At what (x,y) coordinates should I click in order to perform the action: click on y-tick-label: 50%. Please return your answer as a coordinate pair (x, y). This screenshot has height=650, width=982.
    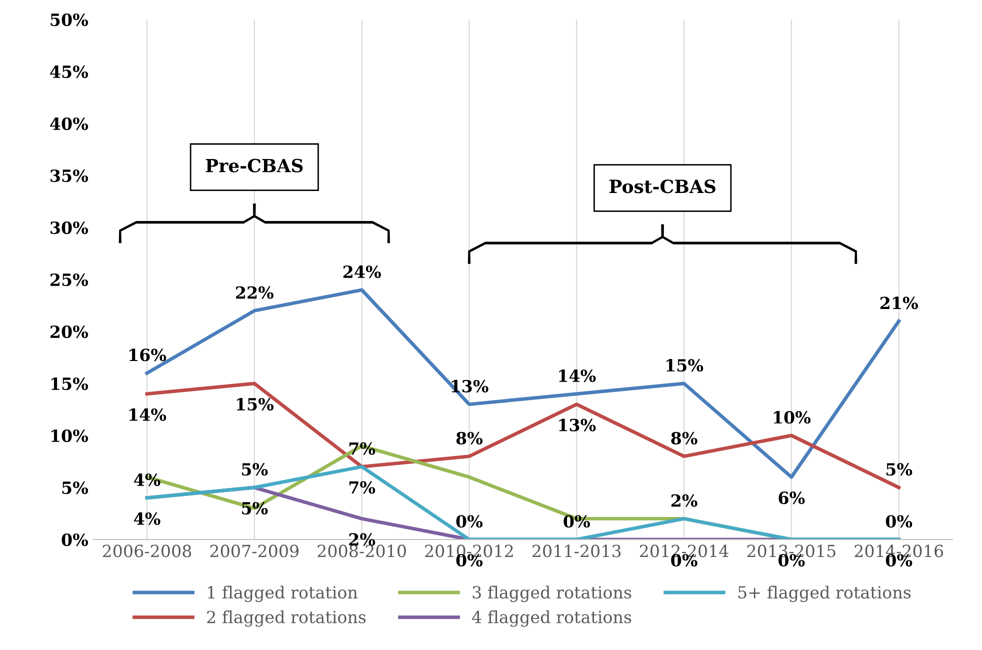
    Looking at the image, I should click on (69, 19).